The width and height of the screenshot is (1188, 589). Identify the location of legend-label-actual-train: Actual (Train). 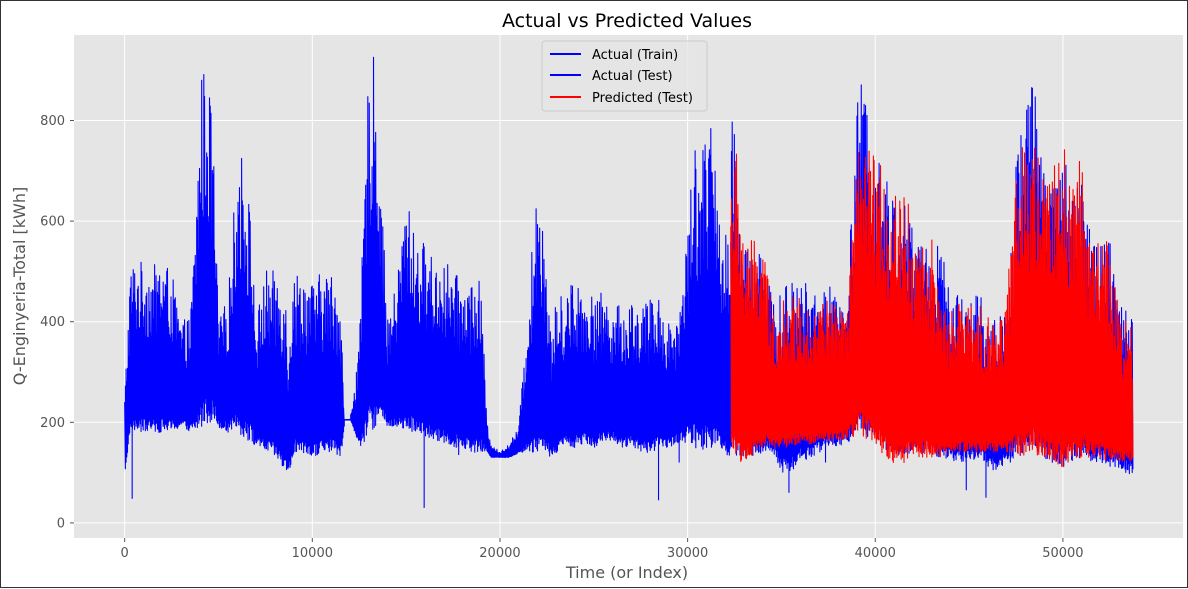
(635, 55).